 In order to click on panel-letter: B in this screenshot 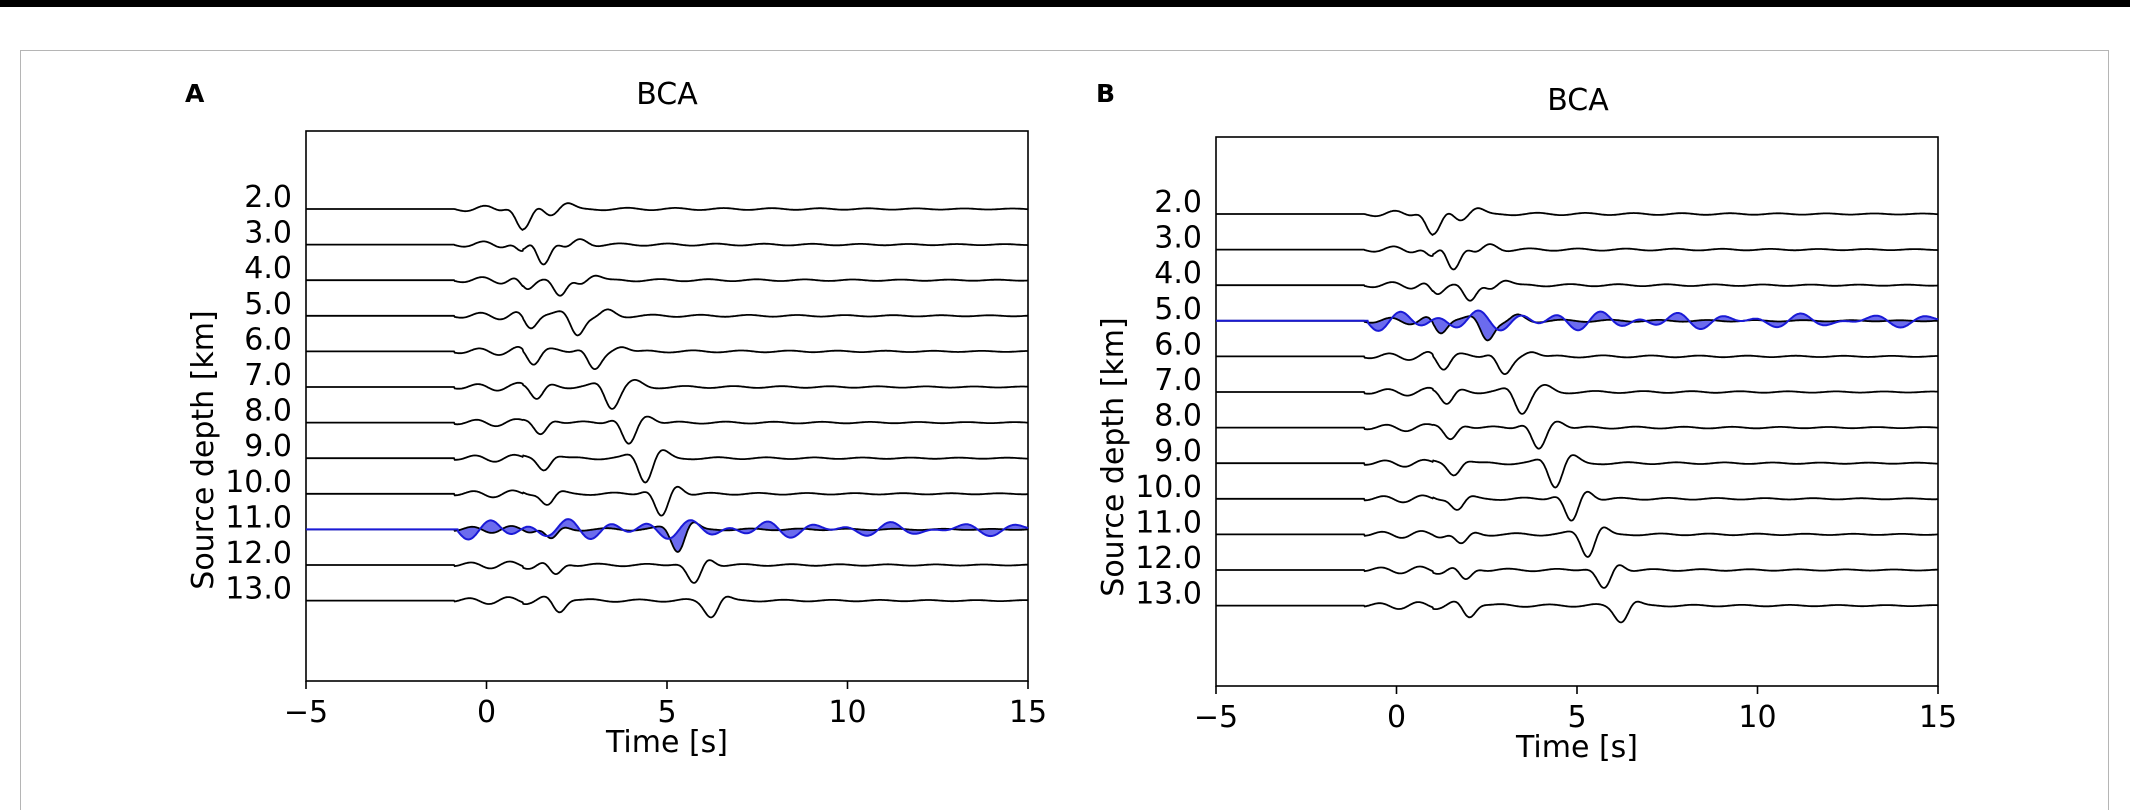, I will do `click(1105, 93)`.